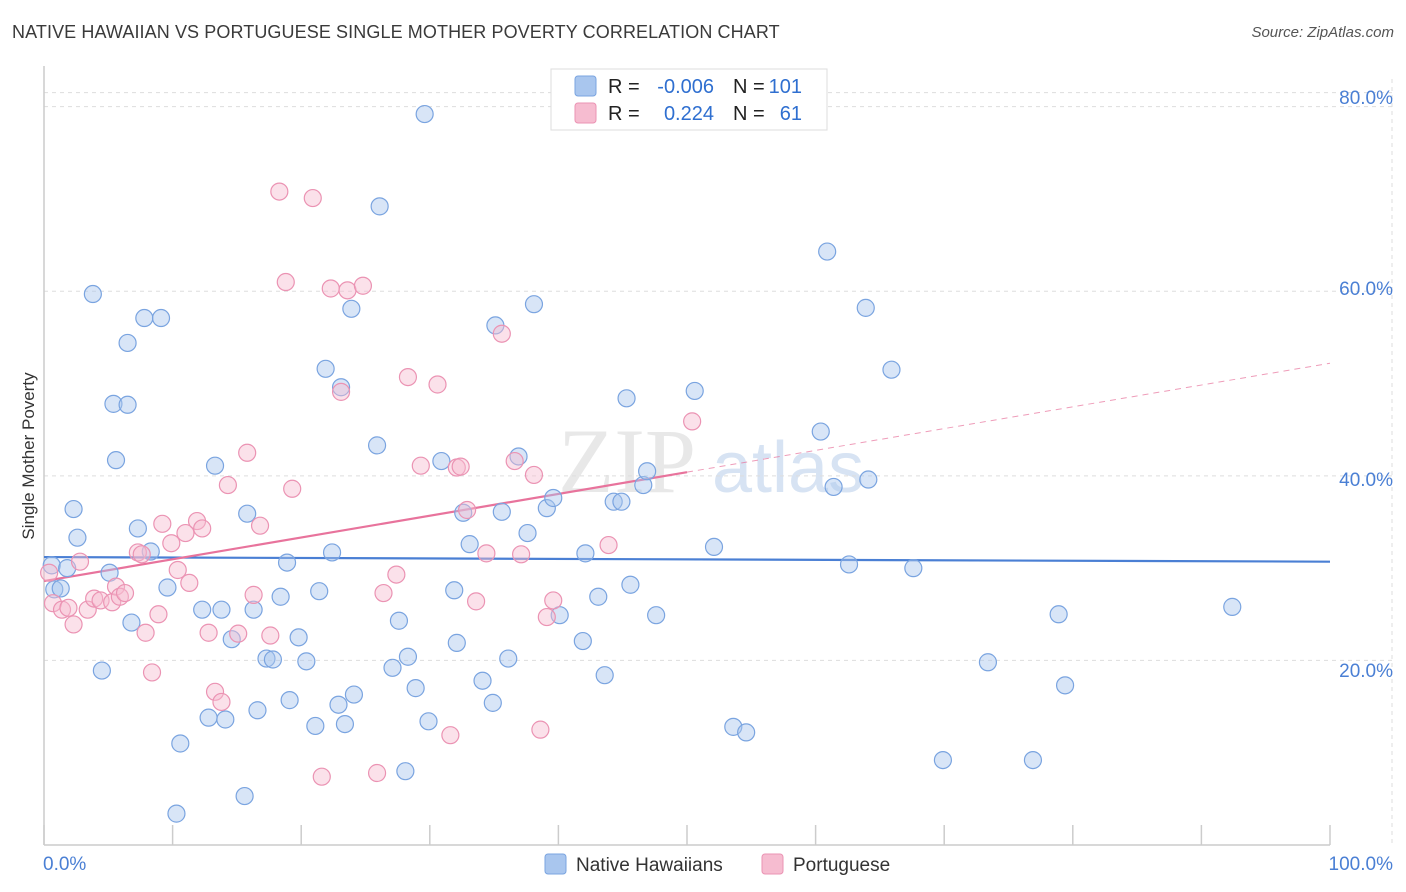 The image size is (1406, 892). Describe the element at coordinates (624, 87) in the screenshot. I see `legend-r-label-native-hawaiians: R =` at that location.